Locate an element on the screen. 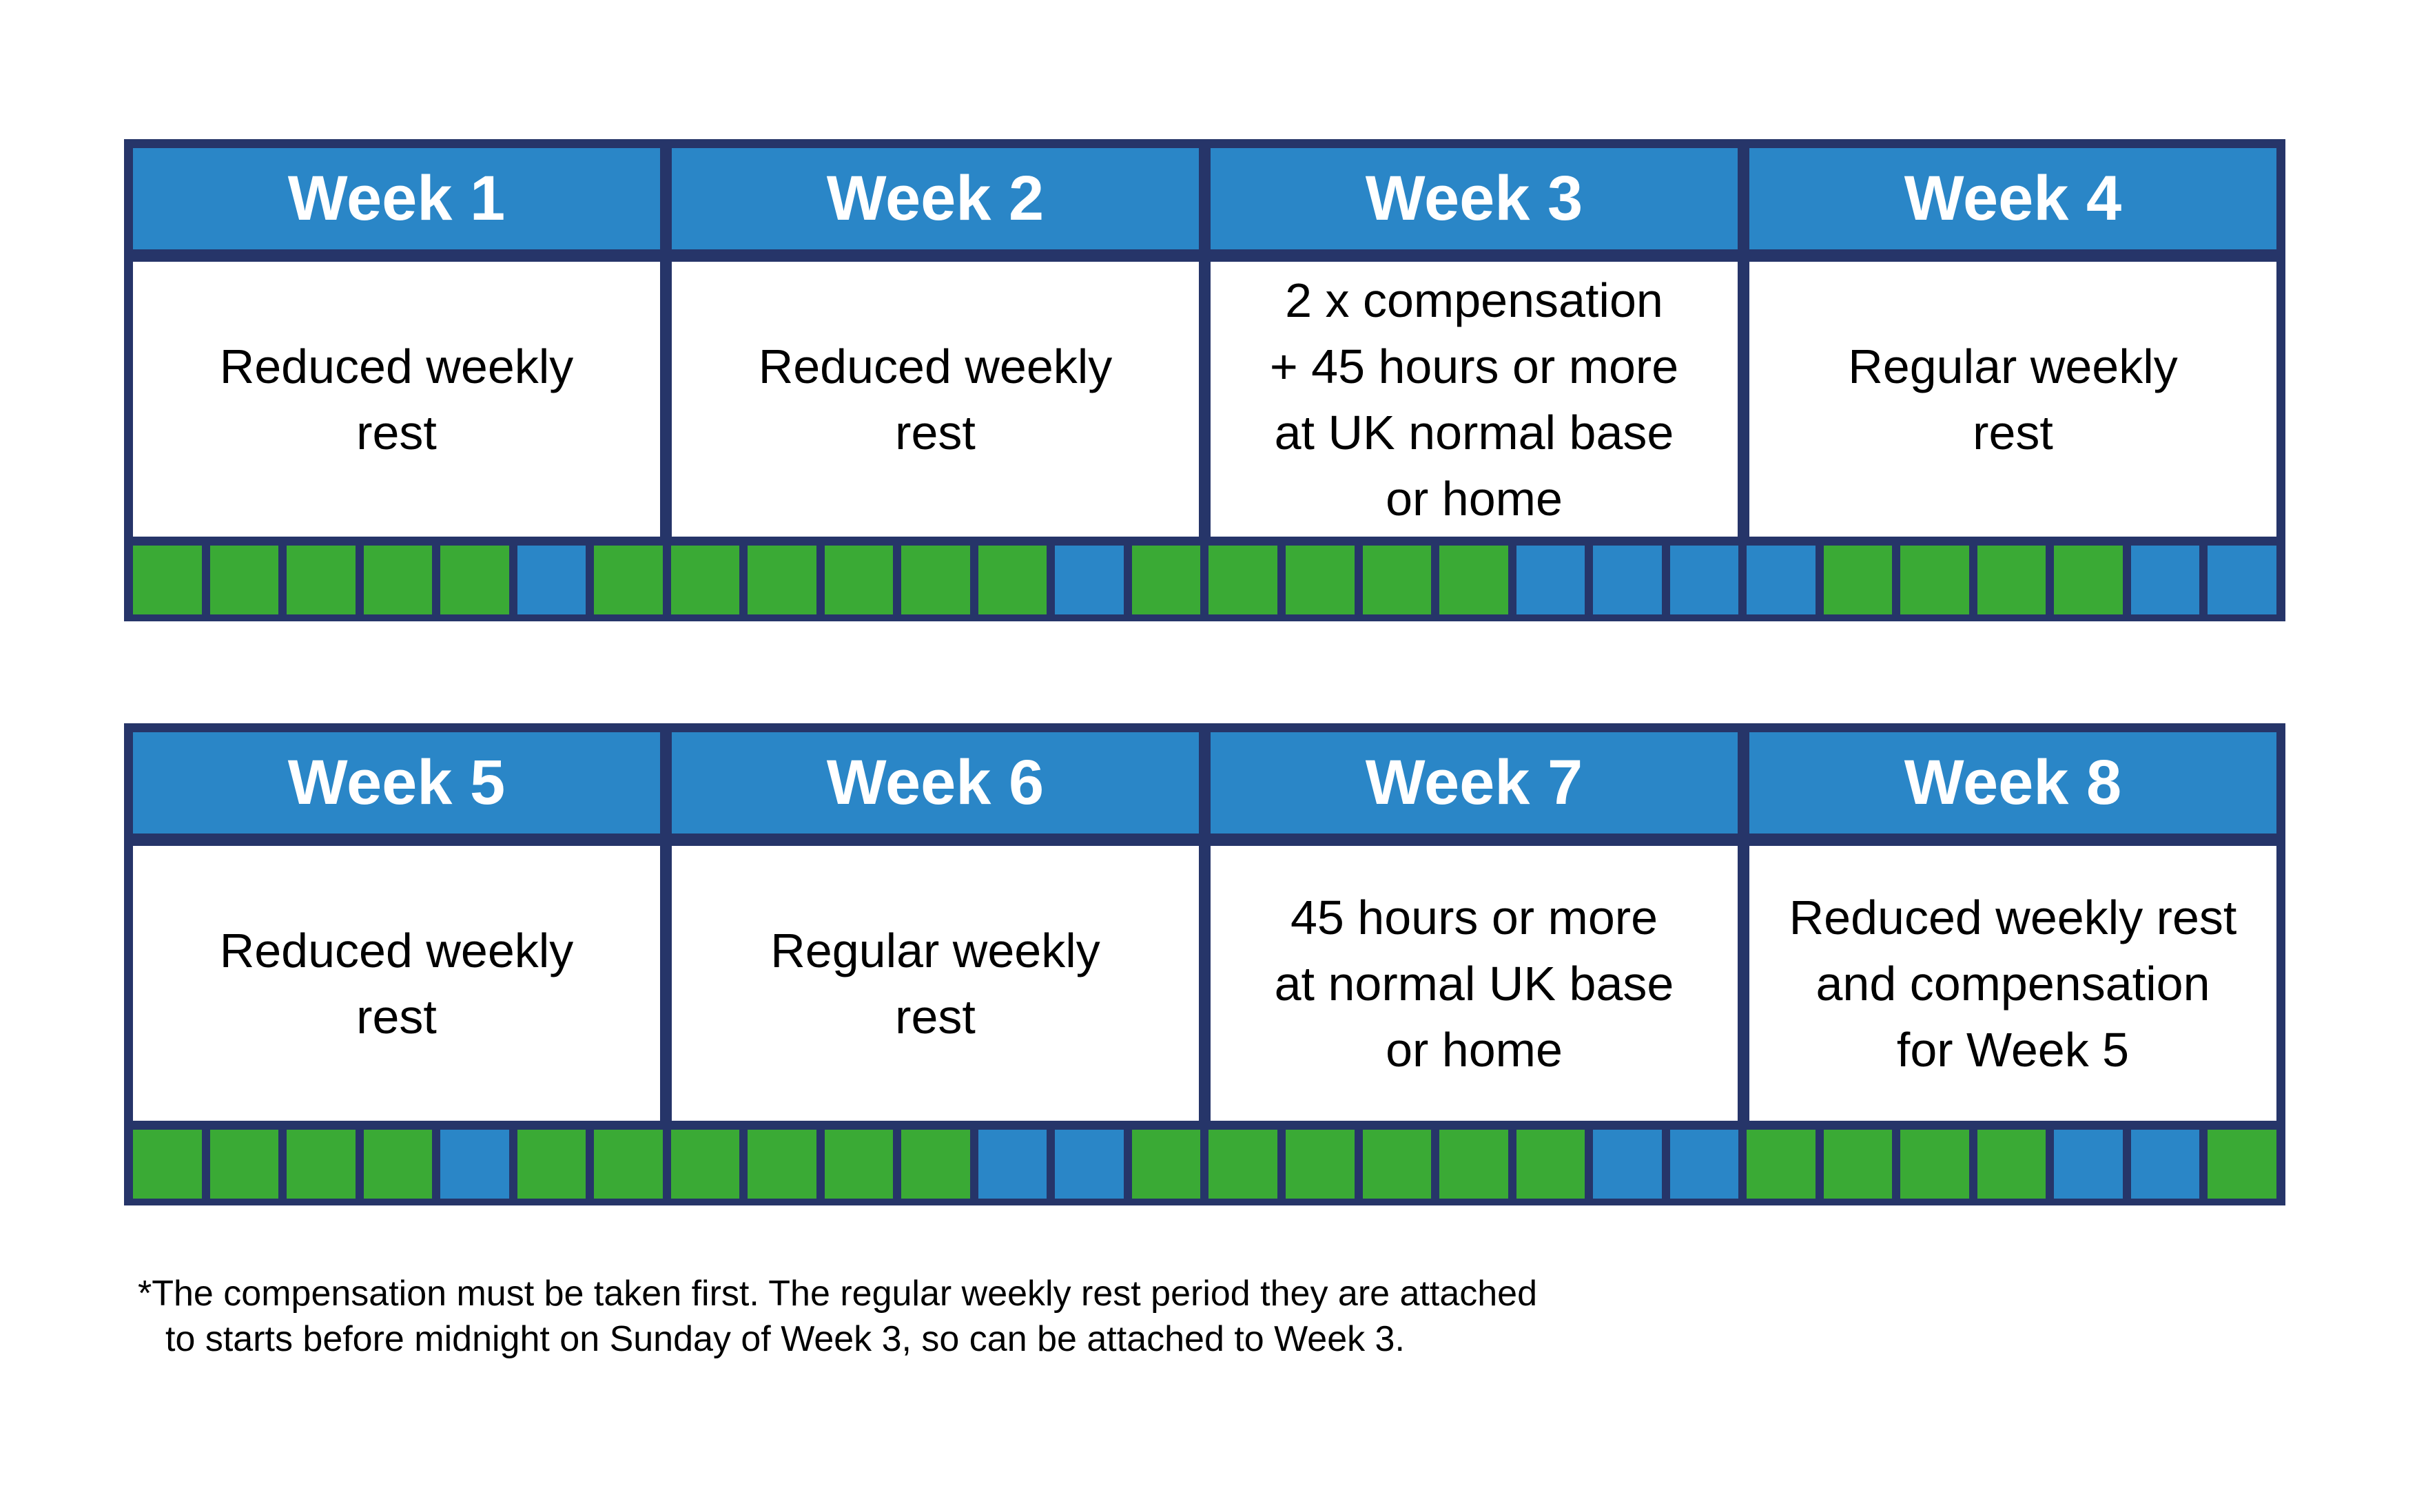 The height and width of the screenshot is (1512, 2417). week-header-2: Week 2 is located at coordinates (935, 199).